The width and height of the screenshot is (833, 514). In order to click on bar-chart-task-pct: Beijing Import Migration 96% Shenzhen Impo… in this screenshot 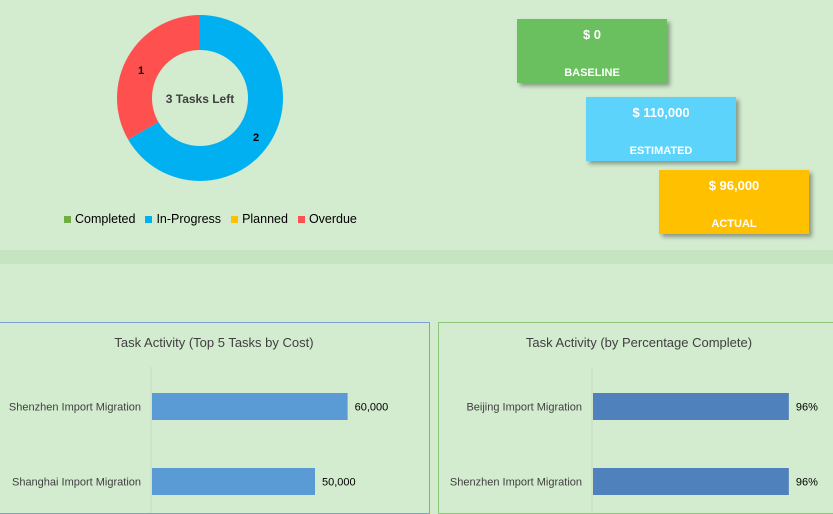, I will do `click(634, 440)`.